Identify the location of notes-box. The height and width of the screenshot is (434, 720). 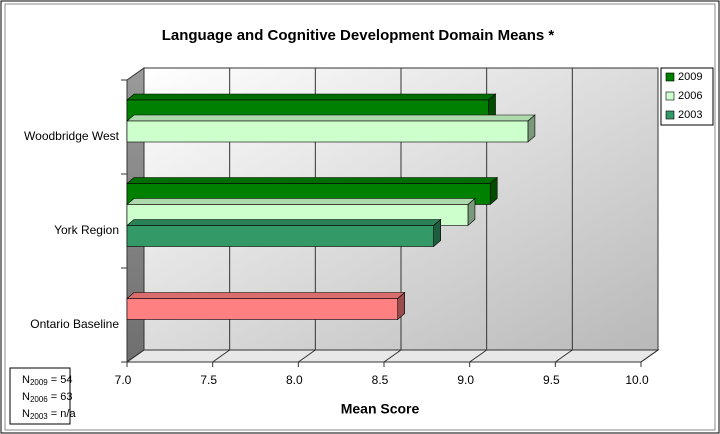
(40, 396).